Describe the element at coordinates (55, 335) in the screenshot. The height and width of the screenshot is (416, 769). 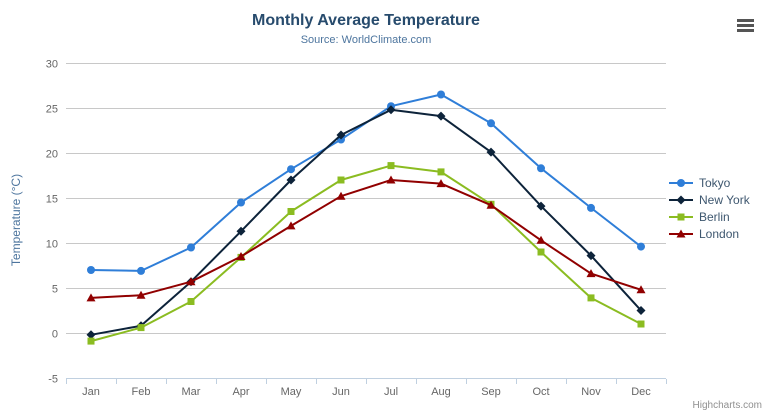
I see `y-tick-label: 0` at that location.